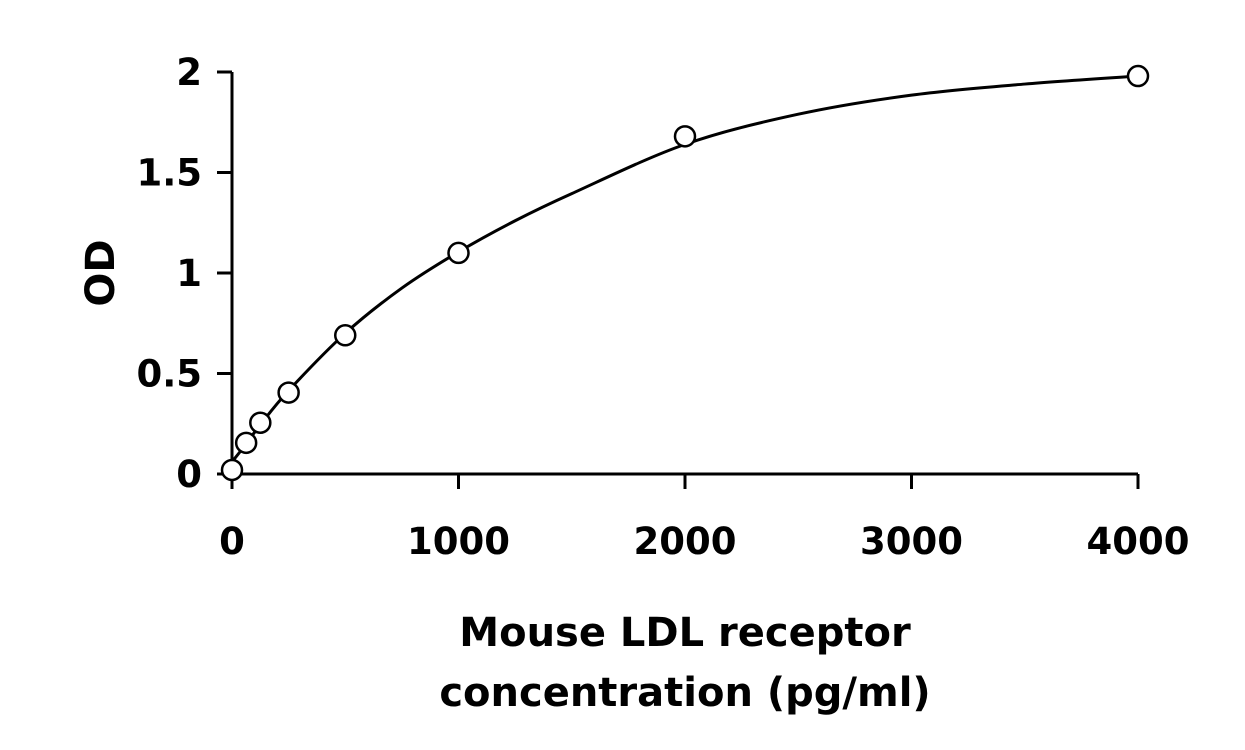  I want to click on x-tick-label: 4000, so click(1138, 541).